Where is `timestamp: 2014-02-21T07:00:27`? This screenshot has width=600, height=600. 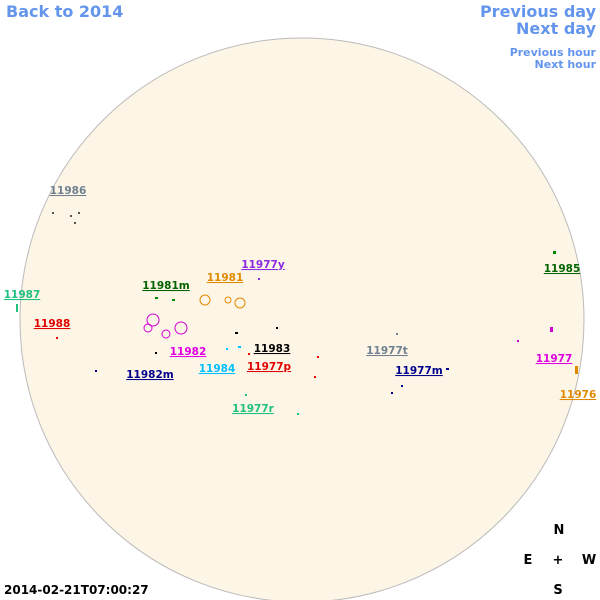
timestamp: 2014-02-21T07:00:27 is located at coordinates (76, 590).